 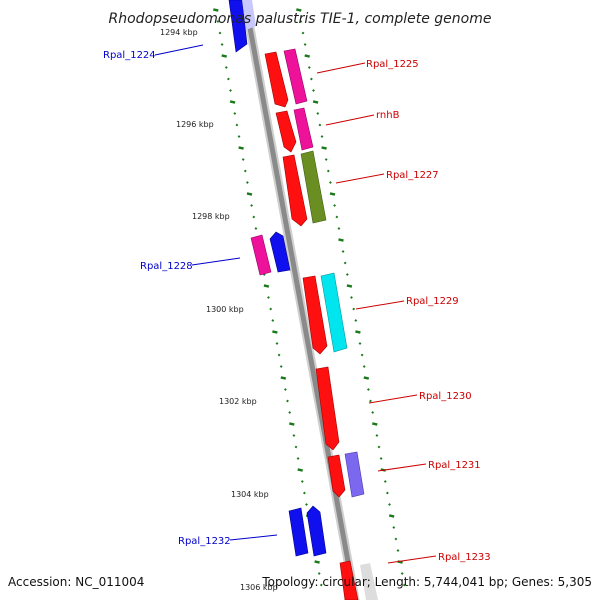 I want to click on gene-label-rpal-1225: Rpal_1225, so click(x=392, y=64).